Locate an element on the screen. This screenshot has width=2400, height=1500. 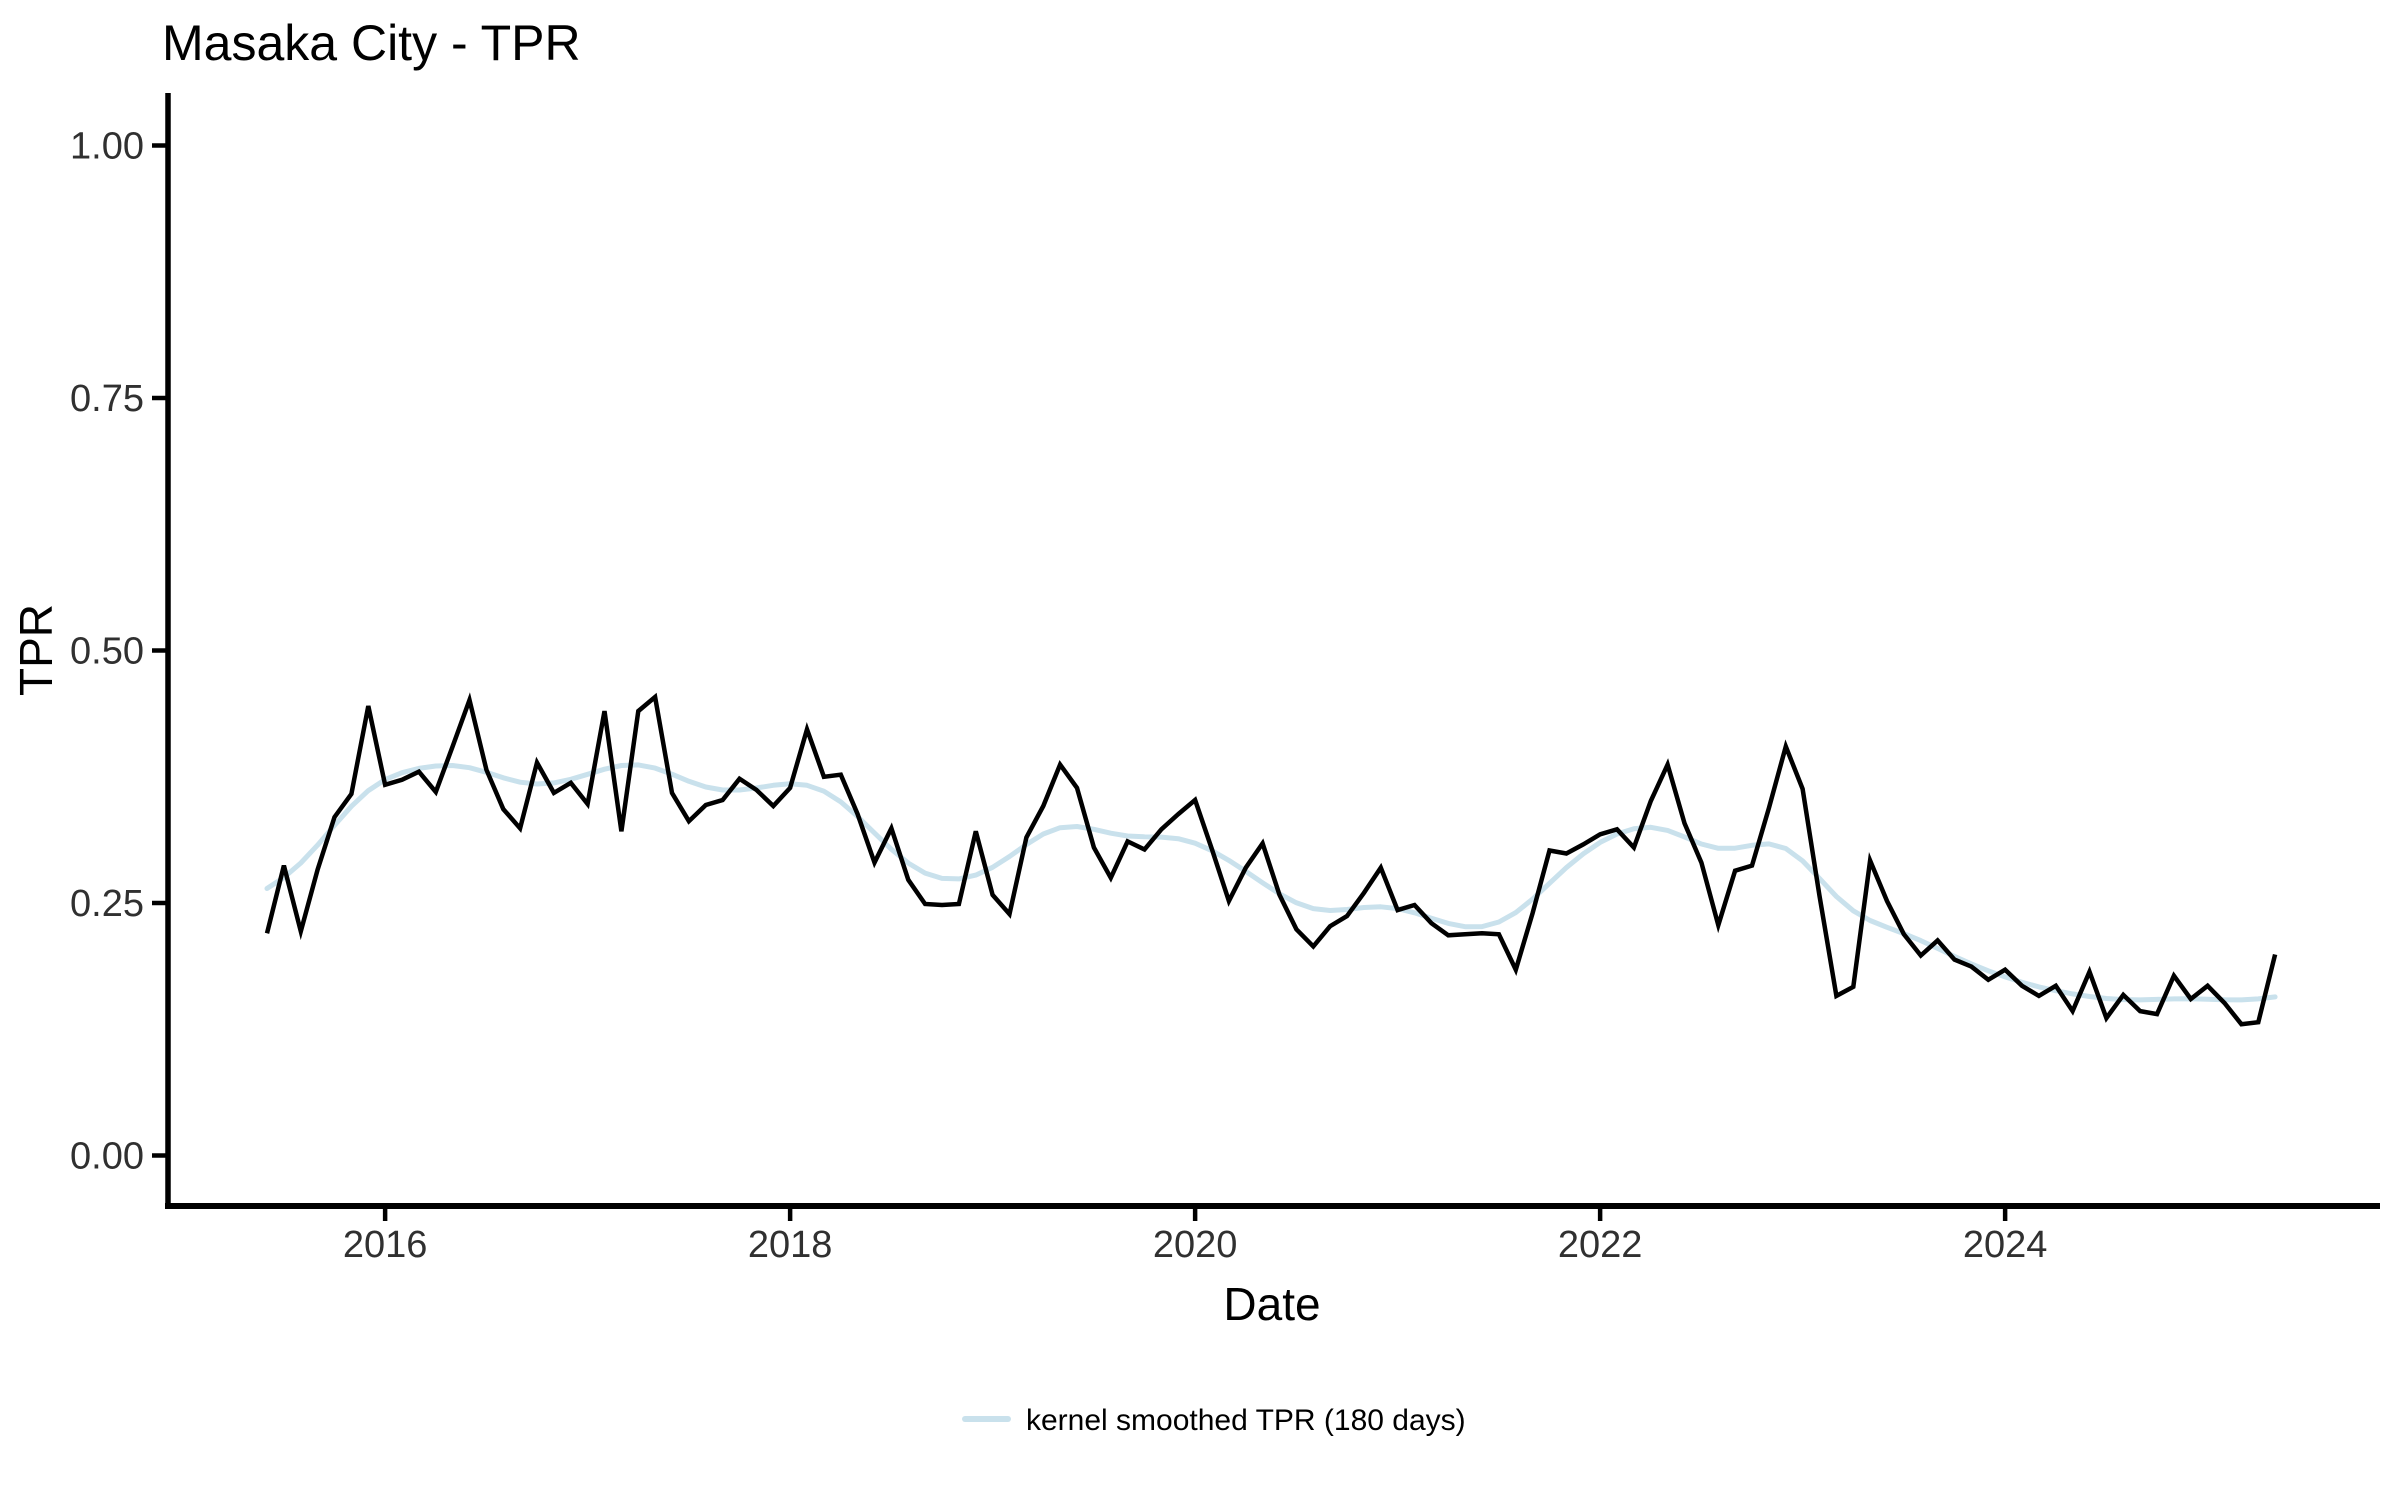
y-axis-ticks: 0.00 0.25 0.50 0.75 1.00 is located at coordinates (119, 652).